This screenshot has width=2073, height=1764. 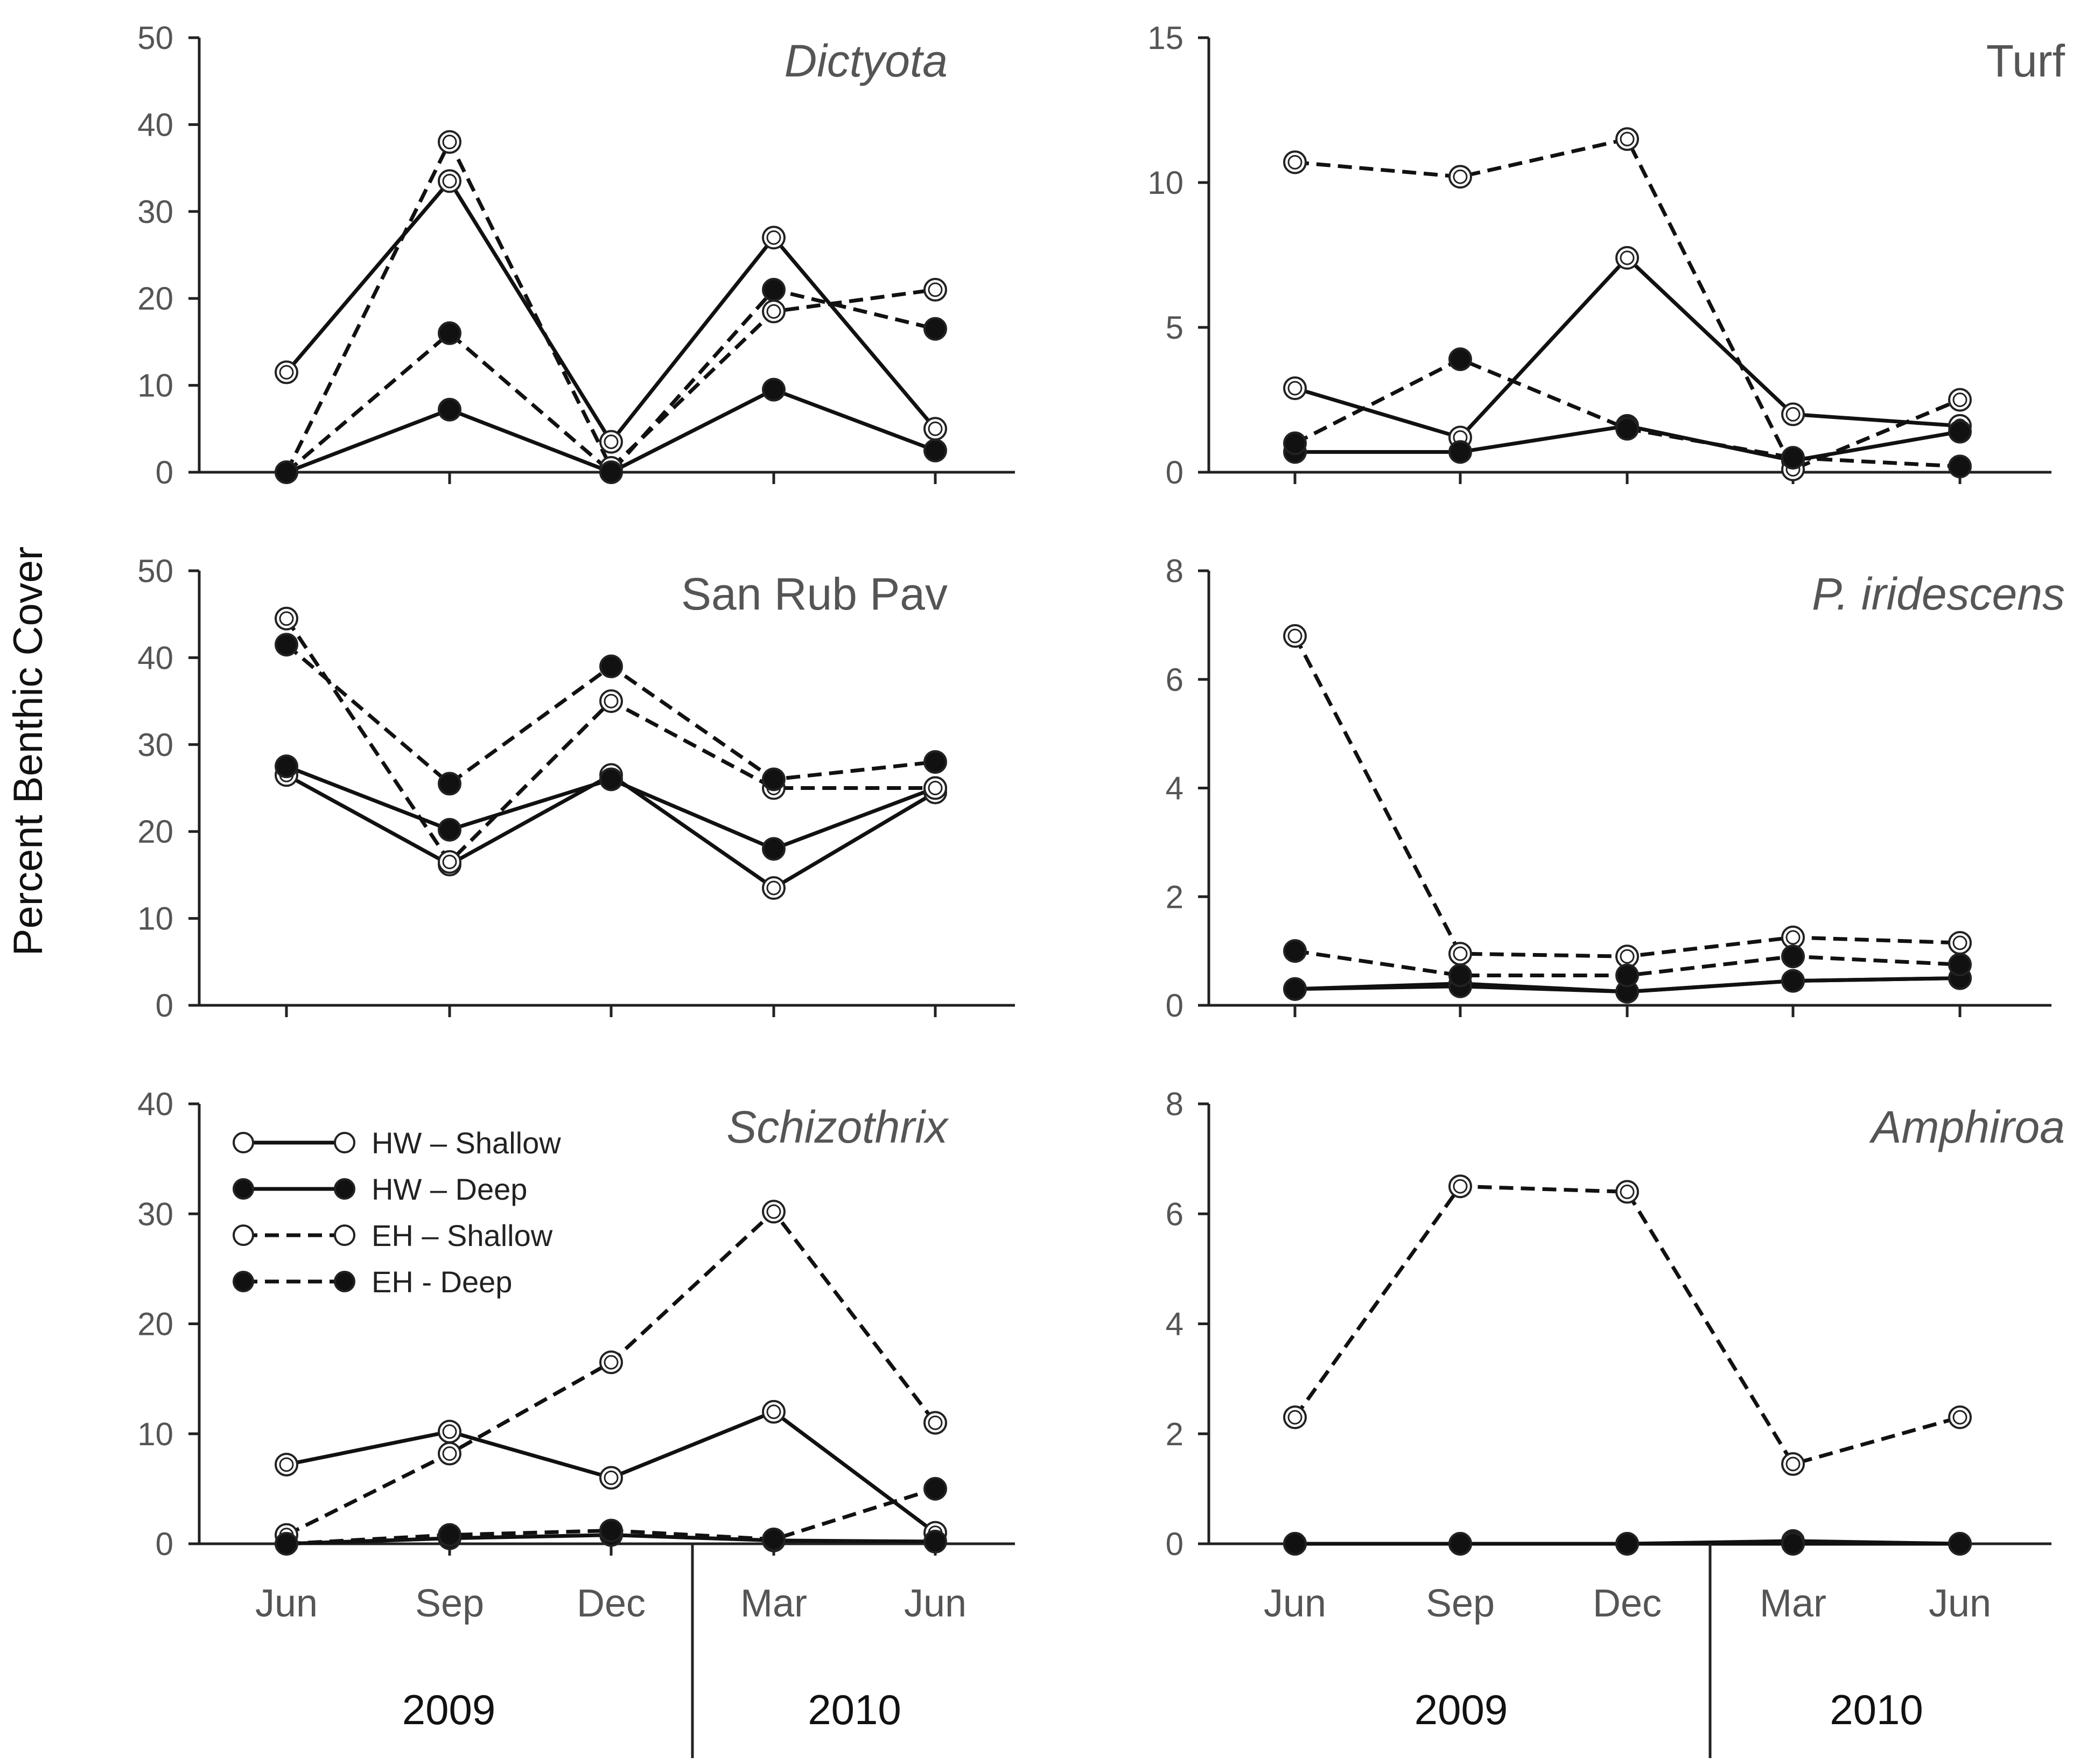 I want to click on y-tick-label: 40, so click(x=155, y=125).